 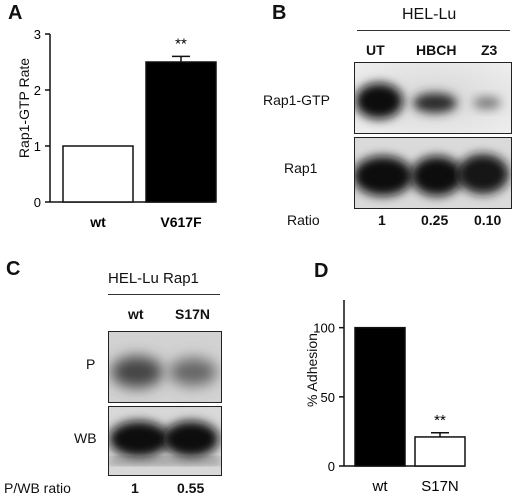 I want to click on category-label: V617F, so click(x=181, y=222).